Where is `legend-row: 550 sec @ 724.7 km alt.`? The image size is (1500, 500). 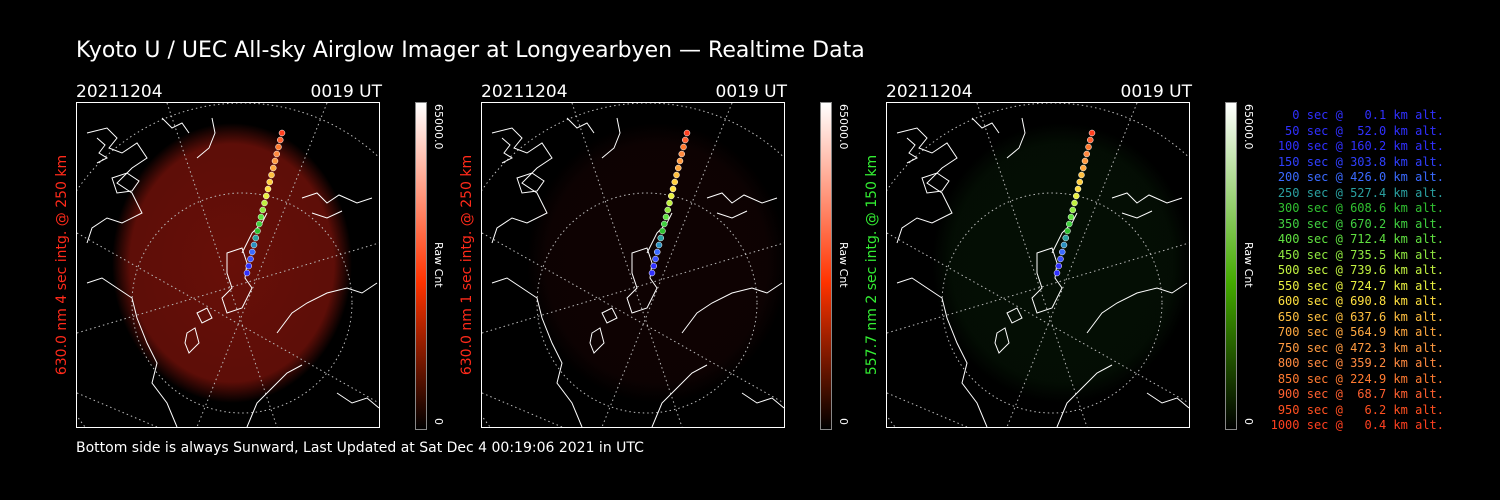
legend-row: 550 sec @ 724.7 km alt. is located at coordinates (1360, 285).